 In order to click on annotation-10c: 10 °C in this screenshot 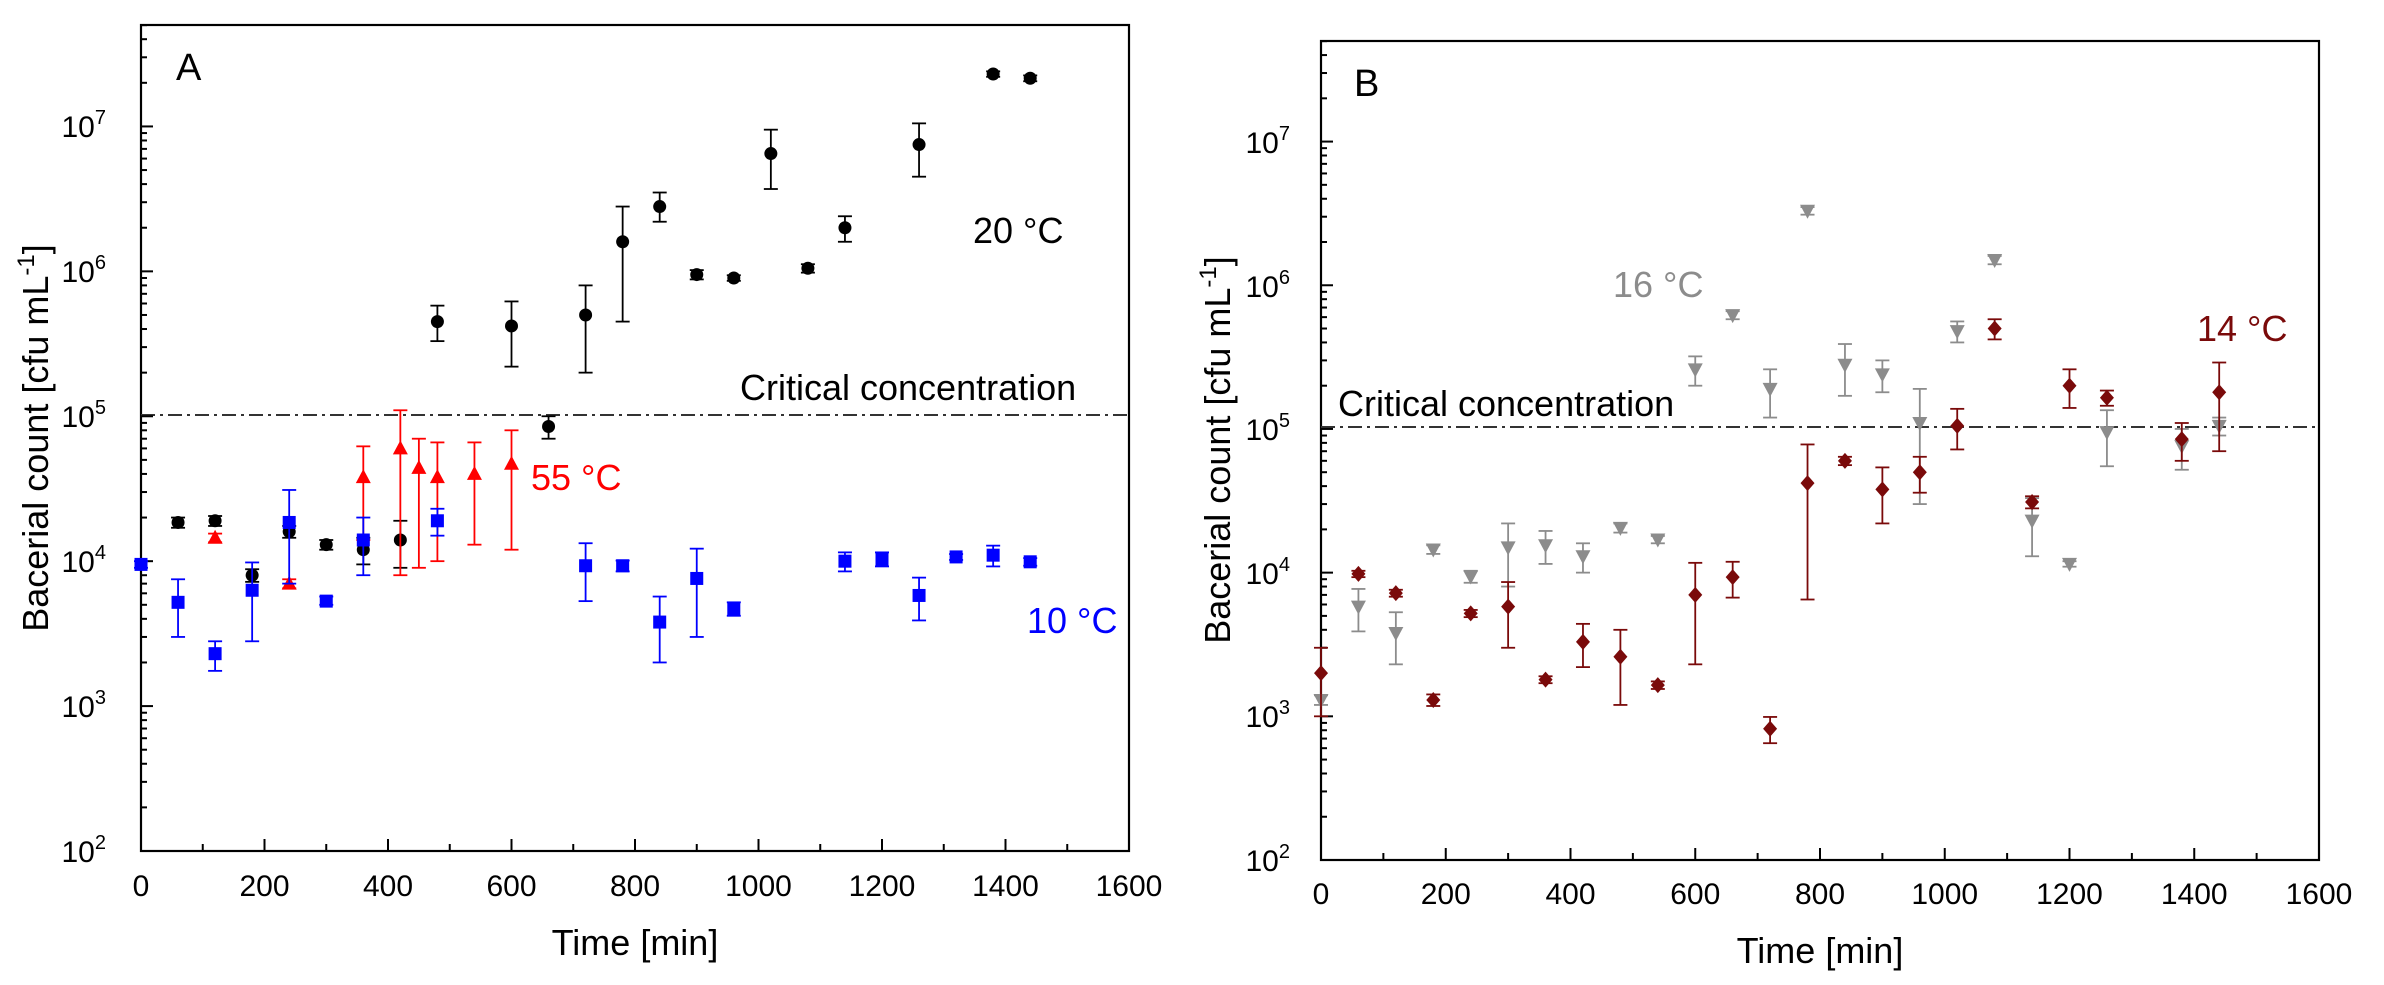, I will do `click(1072, 620)`.